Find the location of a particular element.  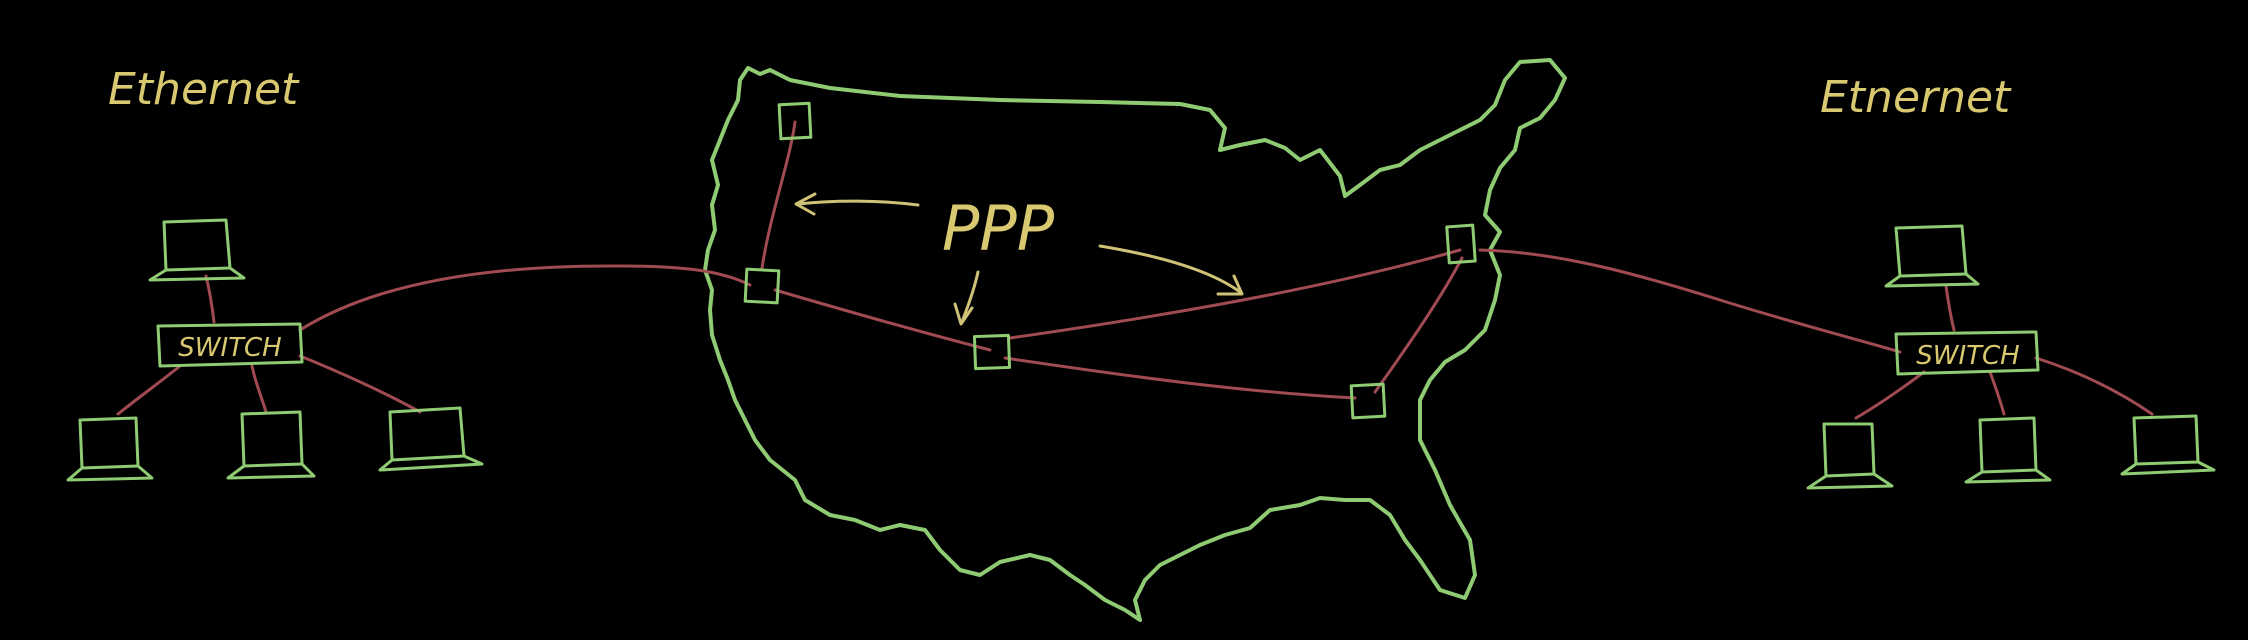

wan-link-center-south is located at coordinates (1180, 378).